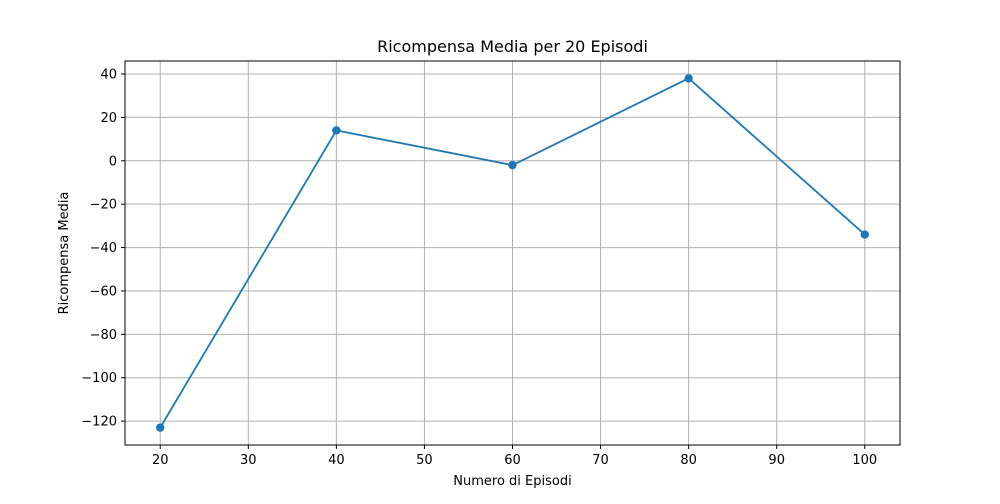 The image size is (1000, 504). Describe the element at coordinates (600, 460) in the screenshot. I see `x-tick-label: 70` at that location.